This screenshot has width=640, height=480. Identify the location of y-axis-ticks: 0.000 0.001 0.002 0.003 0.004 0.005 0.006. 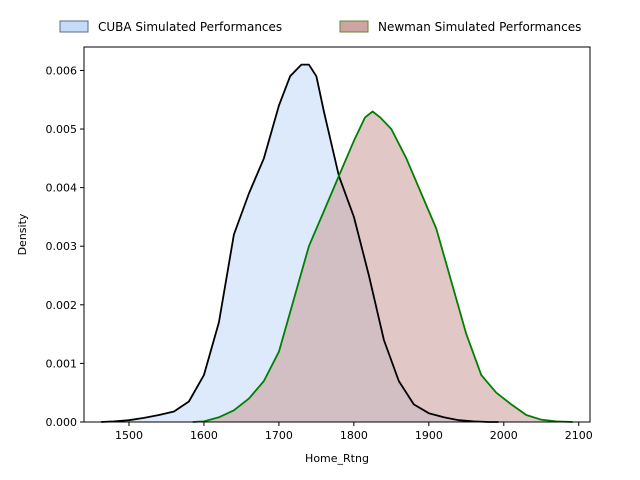
(65, 246).